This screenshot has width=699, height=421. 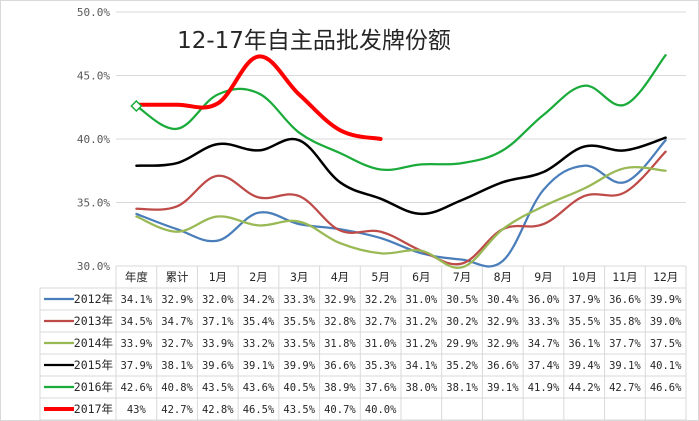 What do you see at coordinates (584, 388) in the screenshot?
I see `table-cell: 44.2%` at bounding box center [584, 388].